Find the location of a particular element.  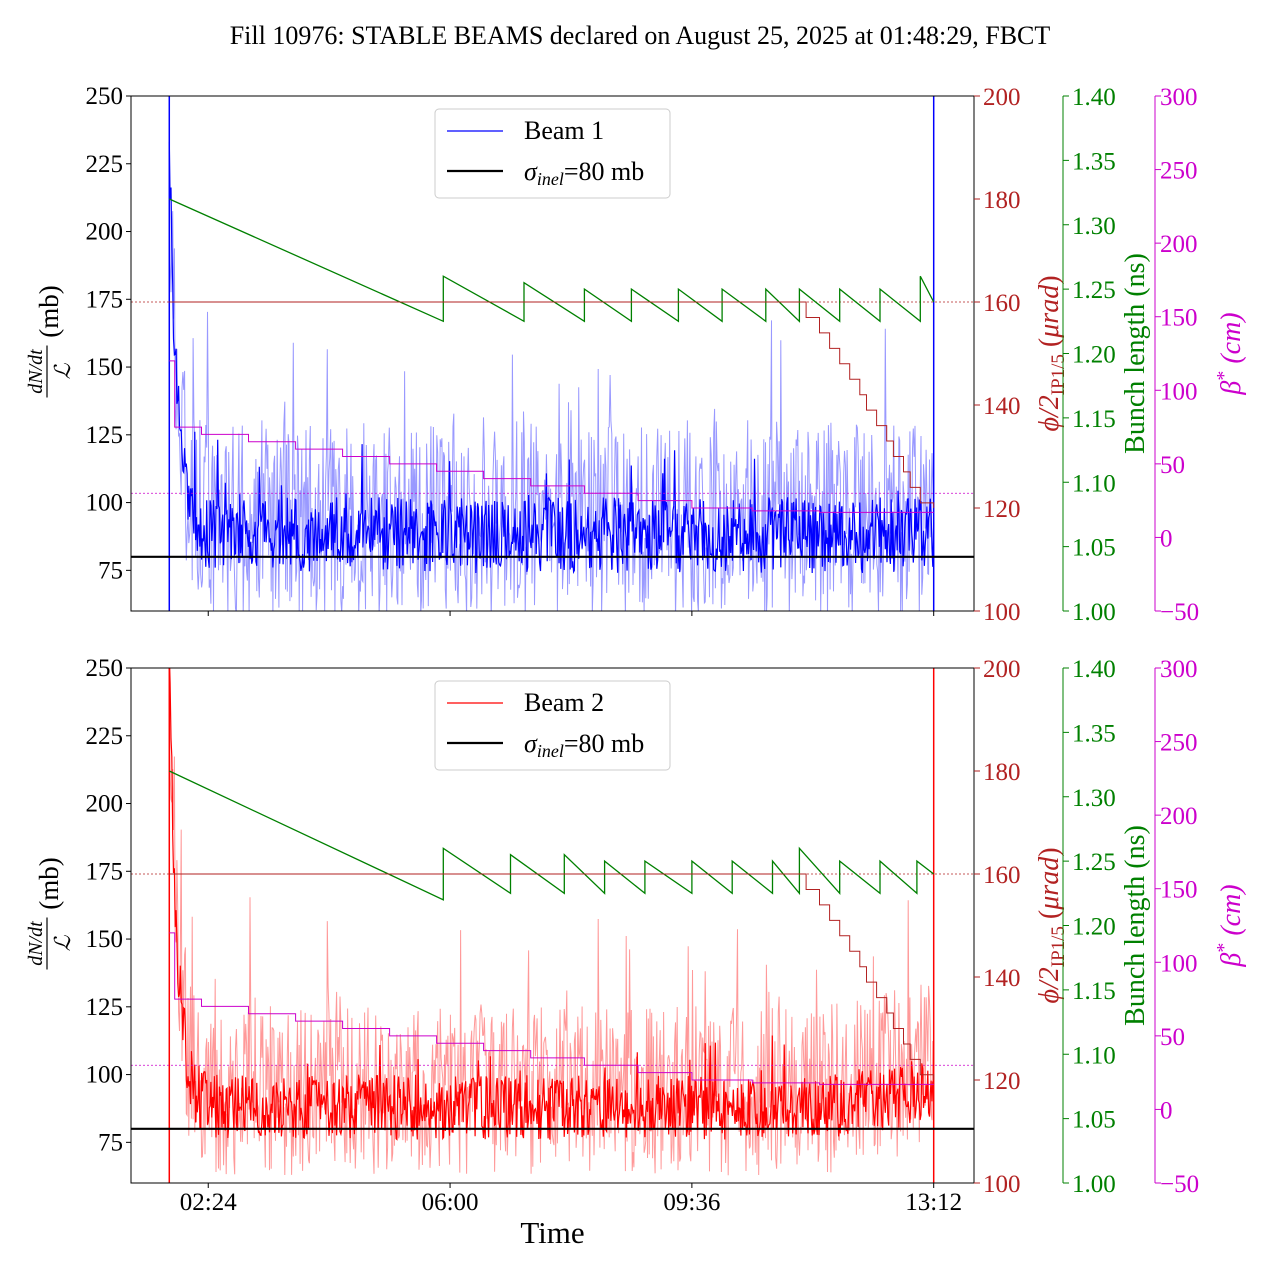

legend-label-beam: Beam 1 is located at coordinates (564, 130).